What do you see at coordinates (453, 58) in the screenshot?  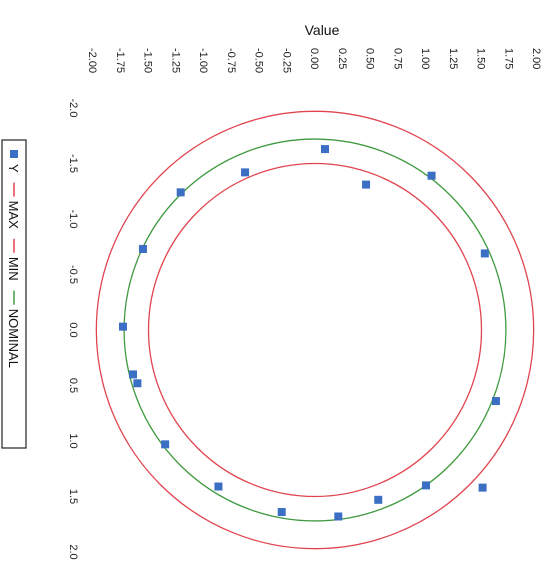 I see `value-axis-tick-label: 1.25` at bounding box center [453, 58].